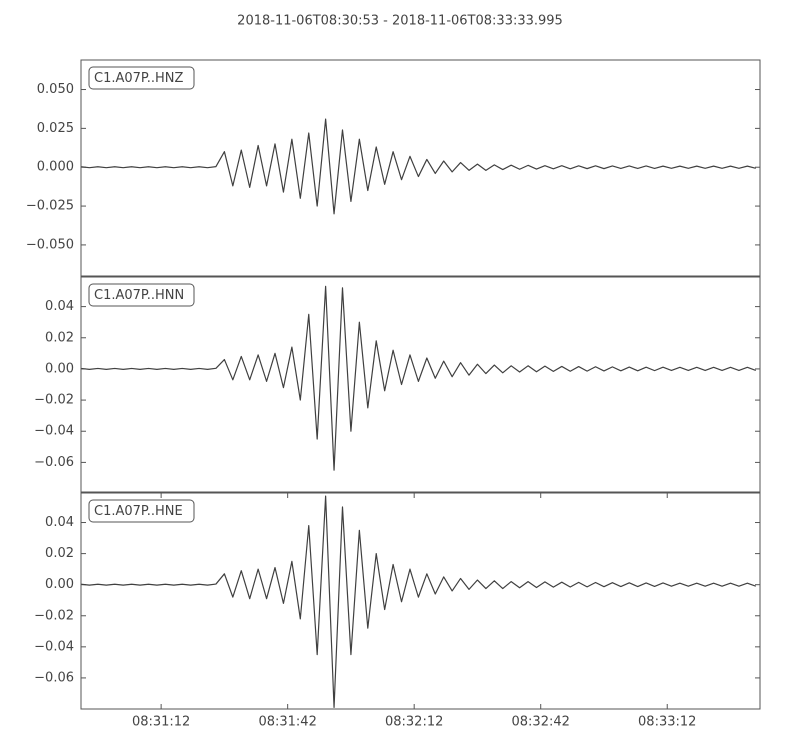  What do you see at coordinates (55, 167) in the screenshot?
I see `y-tick-label: 0.000` at bounding box center [55, 167].